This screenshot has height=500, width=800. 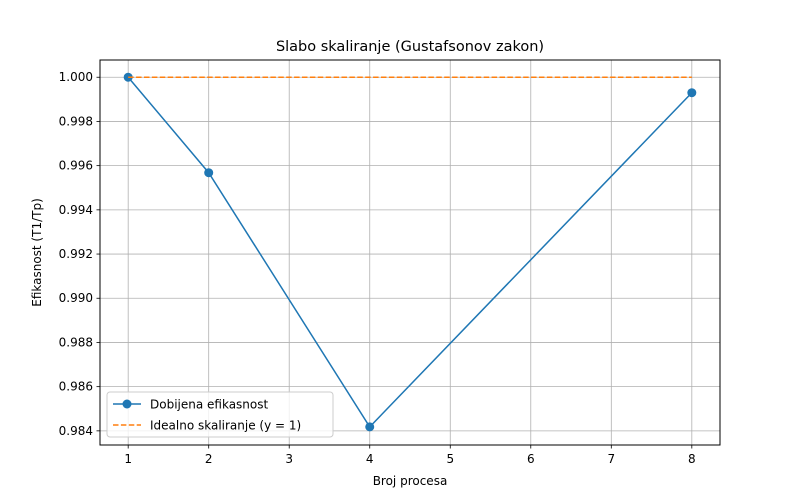 What do you see at coordinates (692, 459) in the screenshot?
I see `x-tick-label: 8` at bounding box center [692, 459].